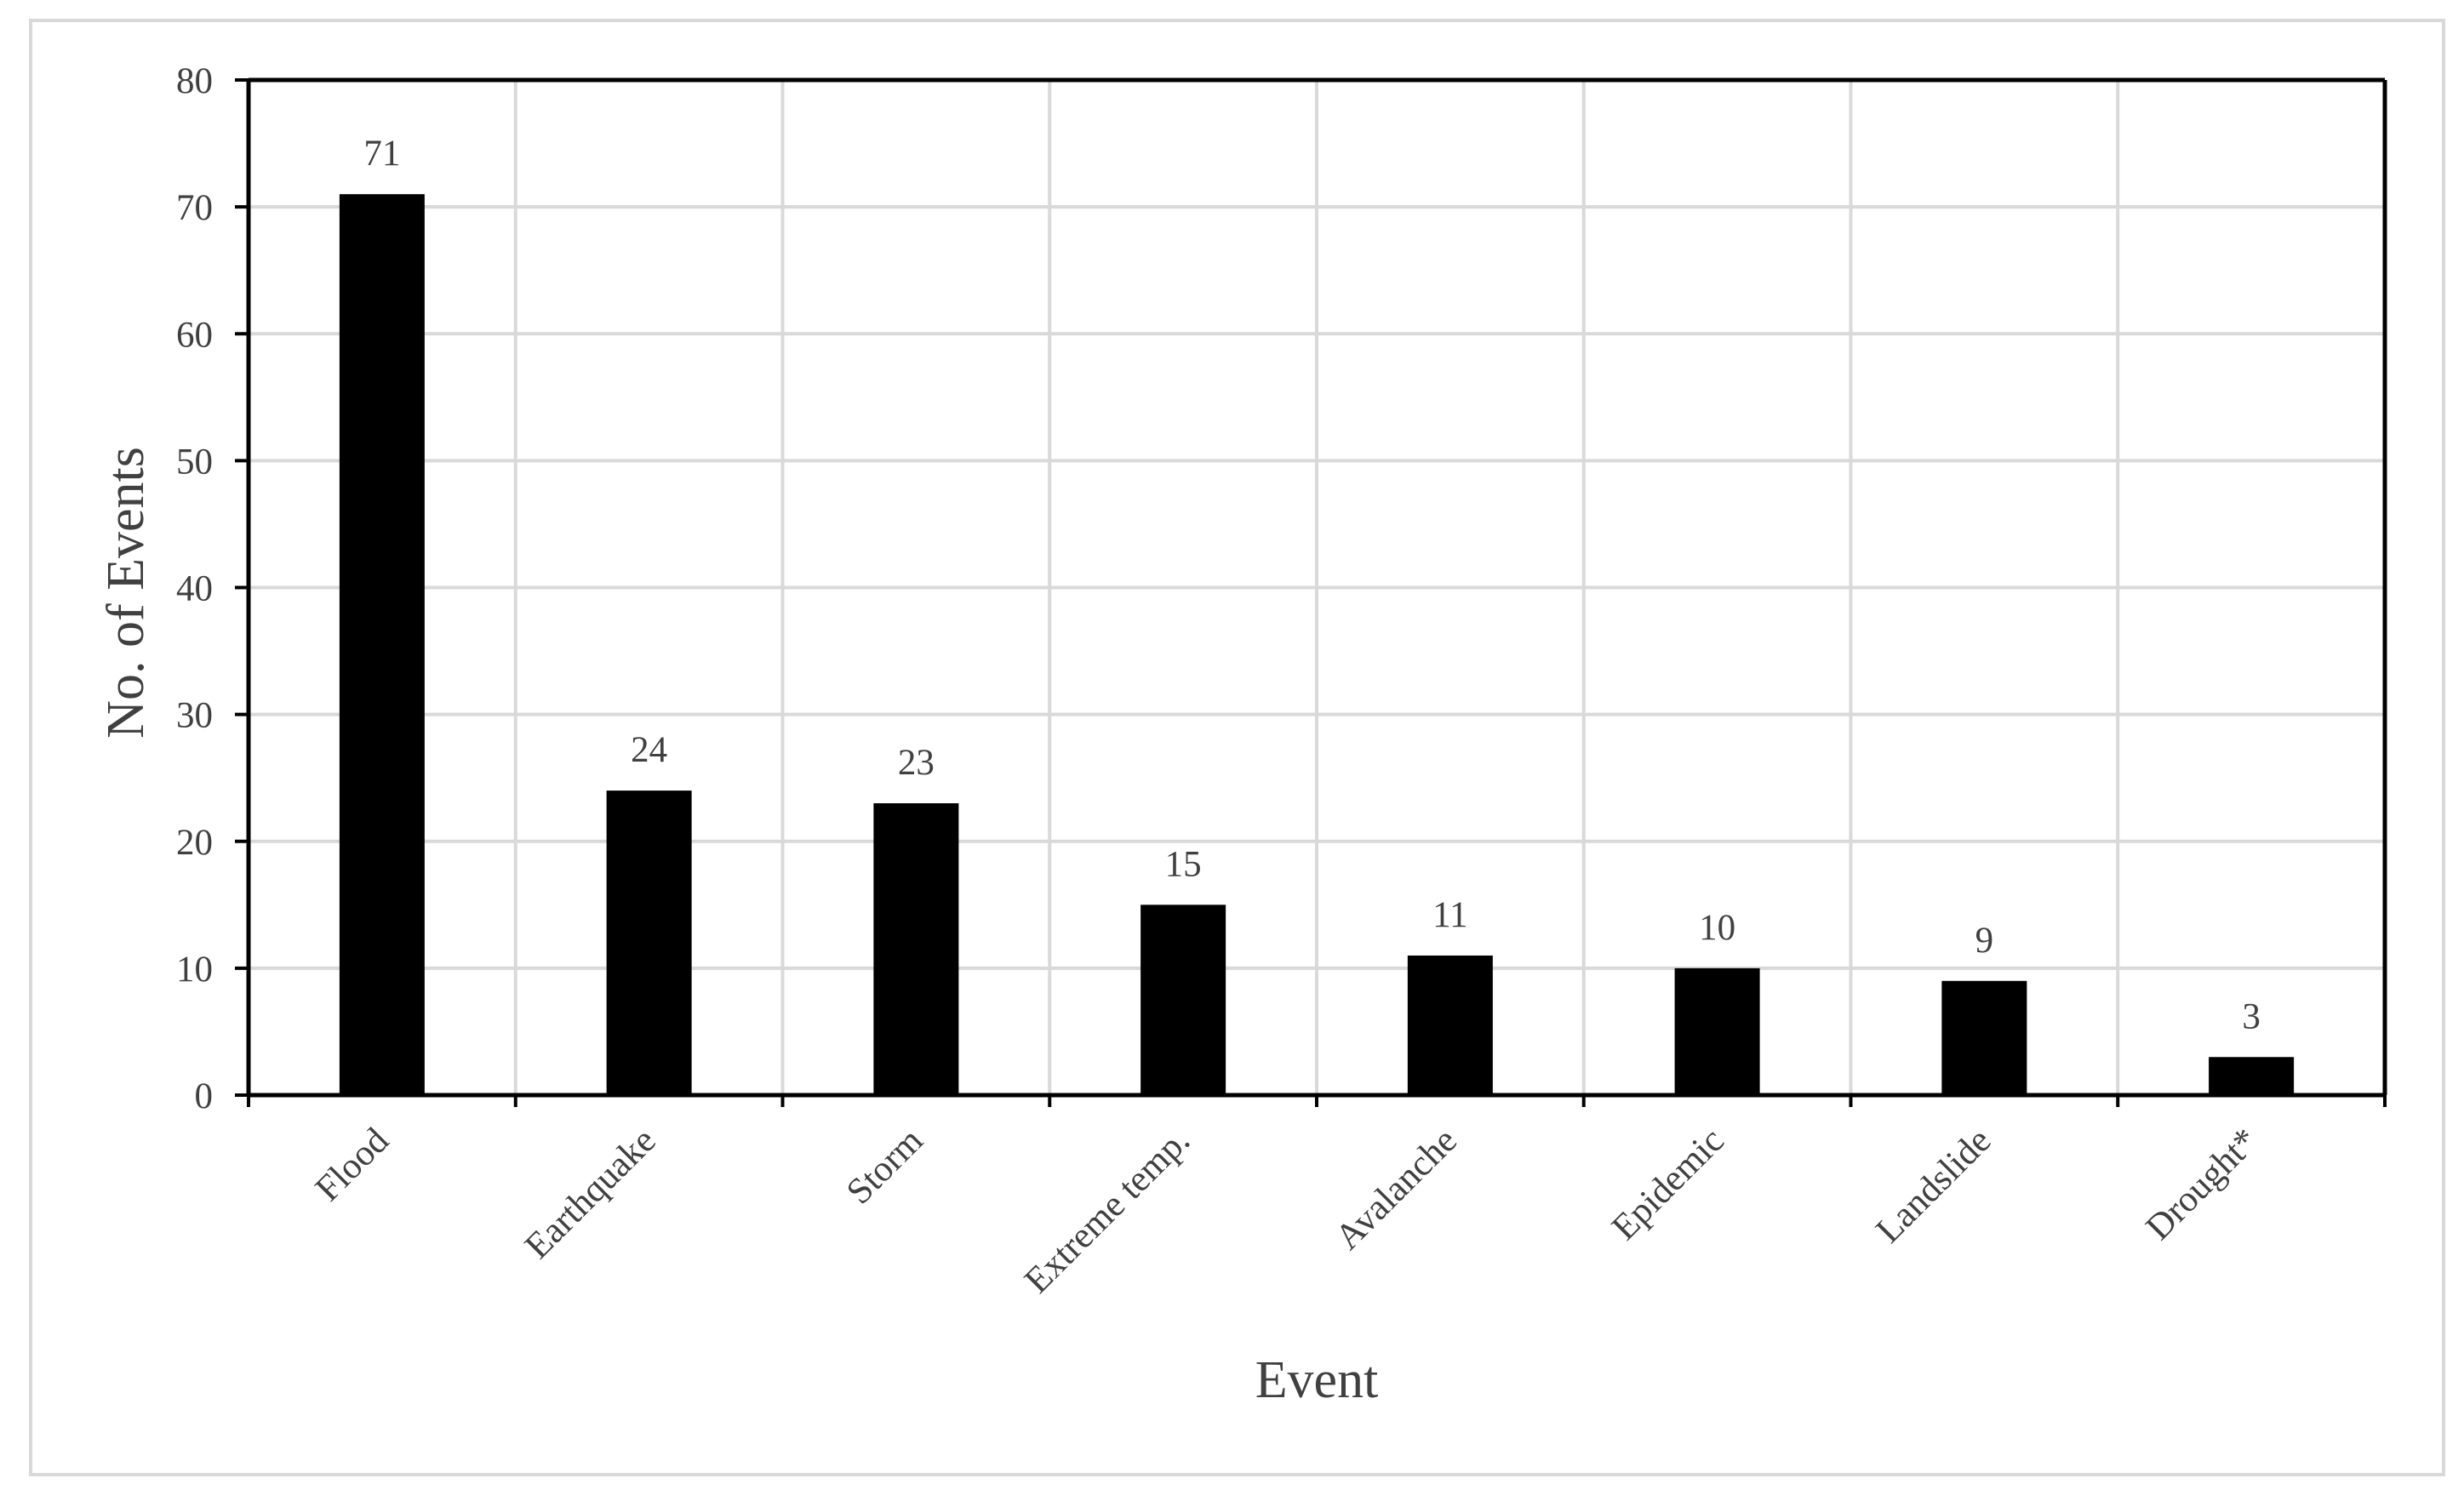 This screenshot has width=2464, height=1501. I want to click on y-tick-labels: 0 10 20 30 40 50 60 70 80, so click(194, 588).